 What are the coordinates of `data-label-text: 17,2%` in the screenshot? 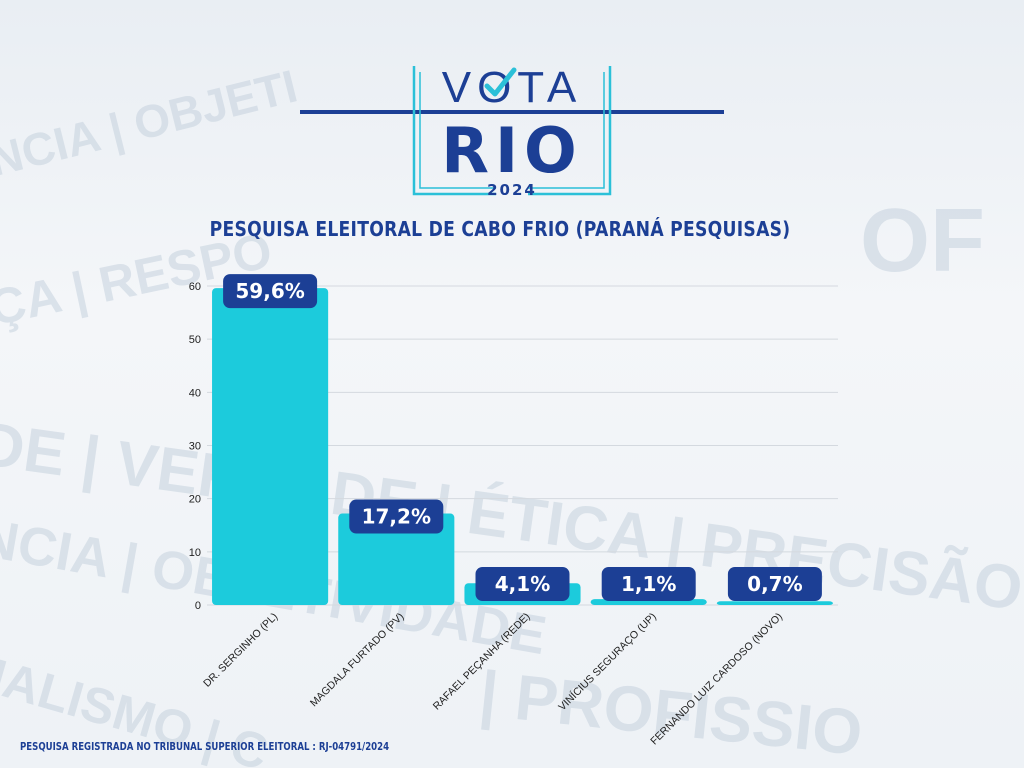 It's located at (396, 517).